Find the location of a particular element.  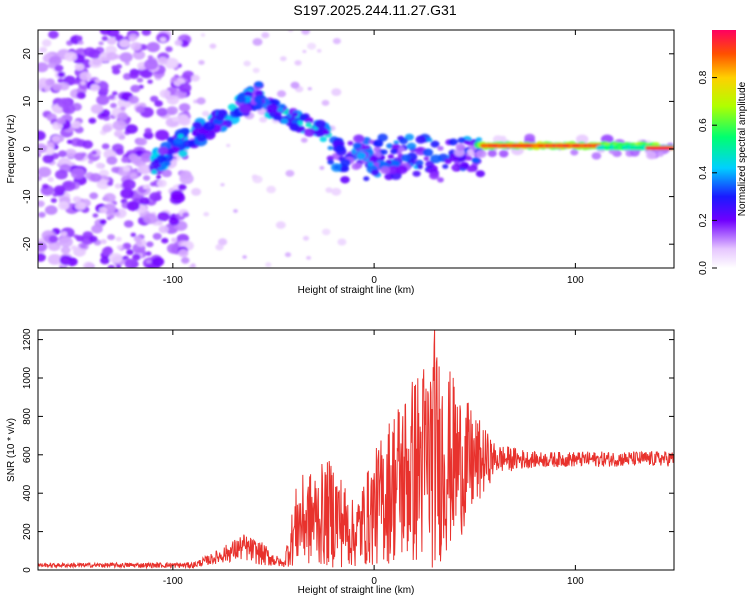

colorbar-tick-label: 0.2 is located at coordinates (703, 220).